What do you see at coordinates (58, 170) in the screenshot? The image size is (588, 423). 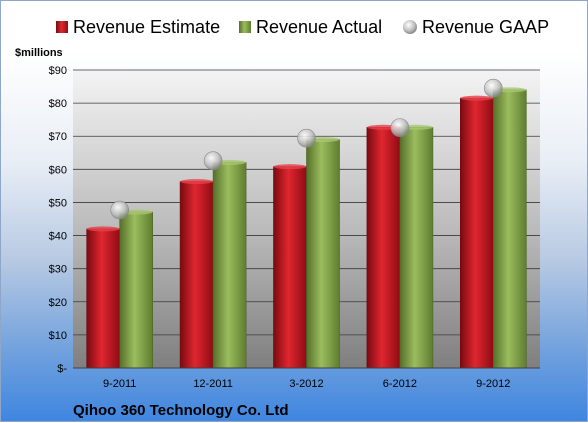 I see `y-tick-label: $60` at bounding box center [58, 170].